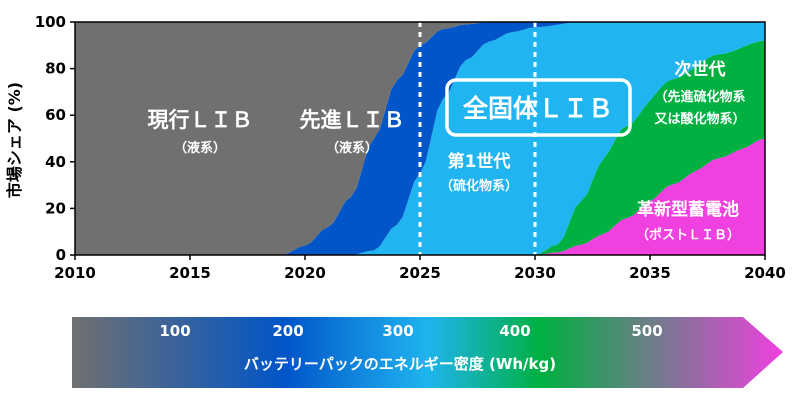 This screenshot has height=401, width=800. What do you see at coordinates (55, 115) in the screenshot?
I see `y-tick-label: 60` at bounding box center [55, 115].